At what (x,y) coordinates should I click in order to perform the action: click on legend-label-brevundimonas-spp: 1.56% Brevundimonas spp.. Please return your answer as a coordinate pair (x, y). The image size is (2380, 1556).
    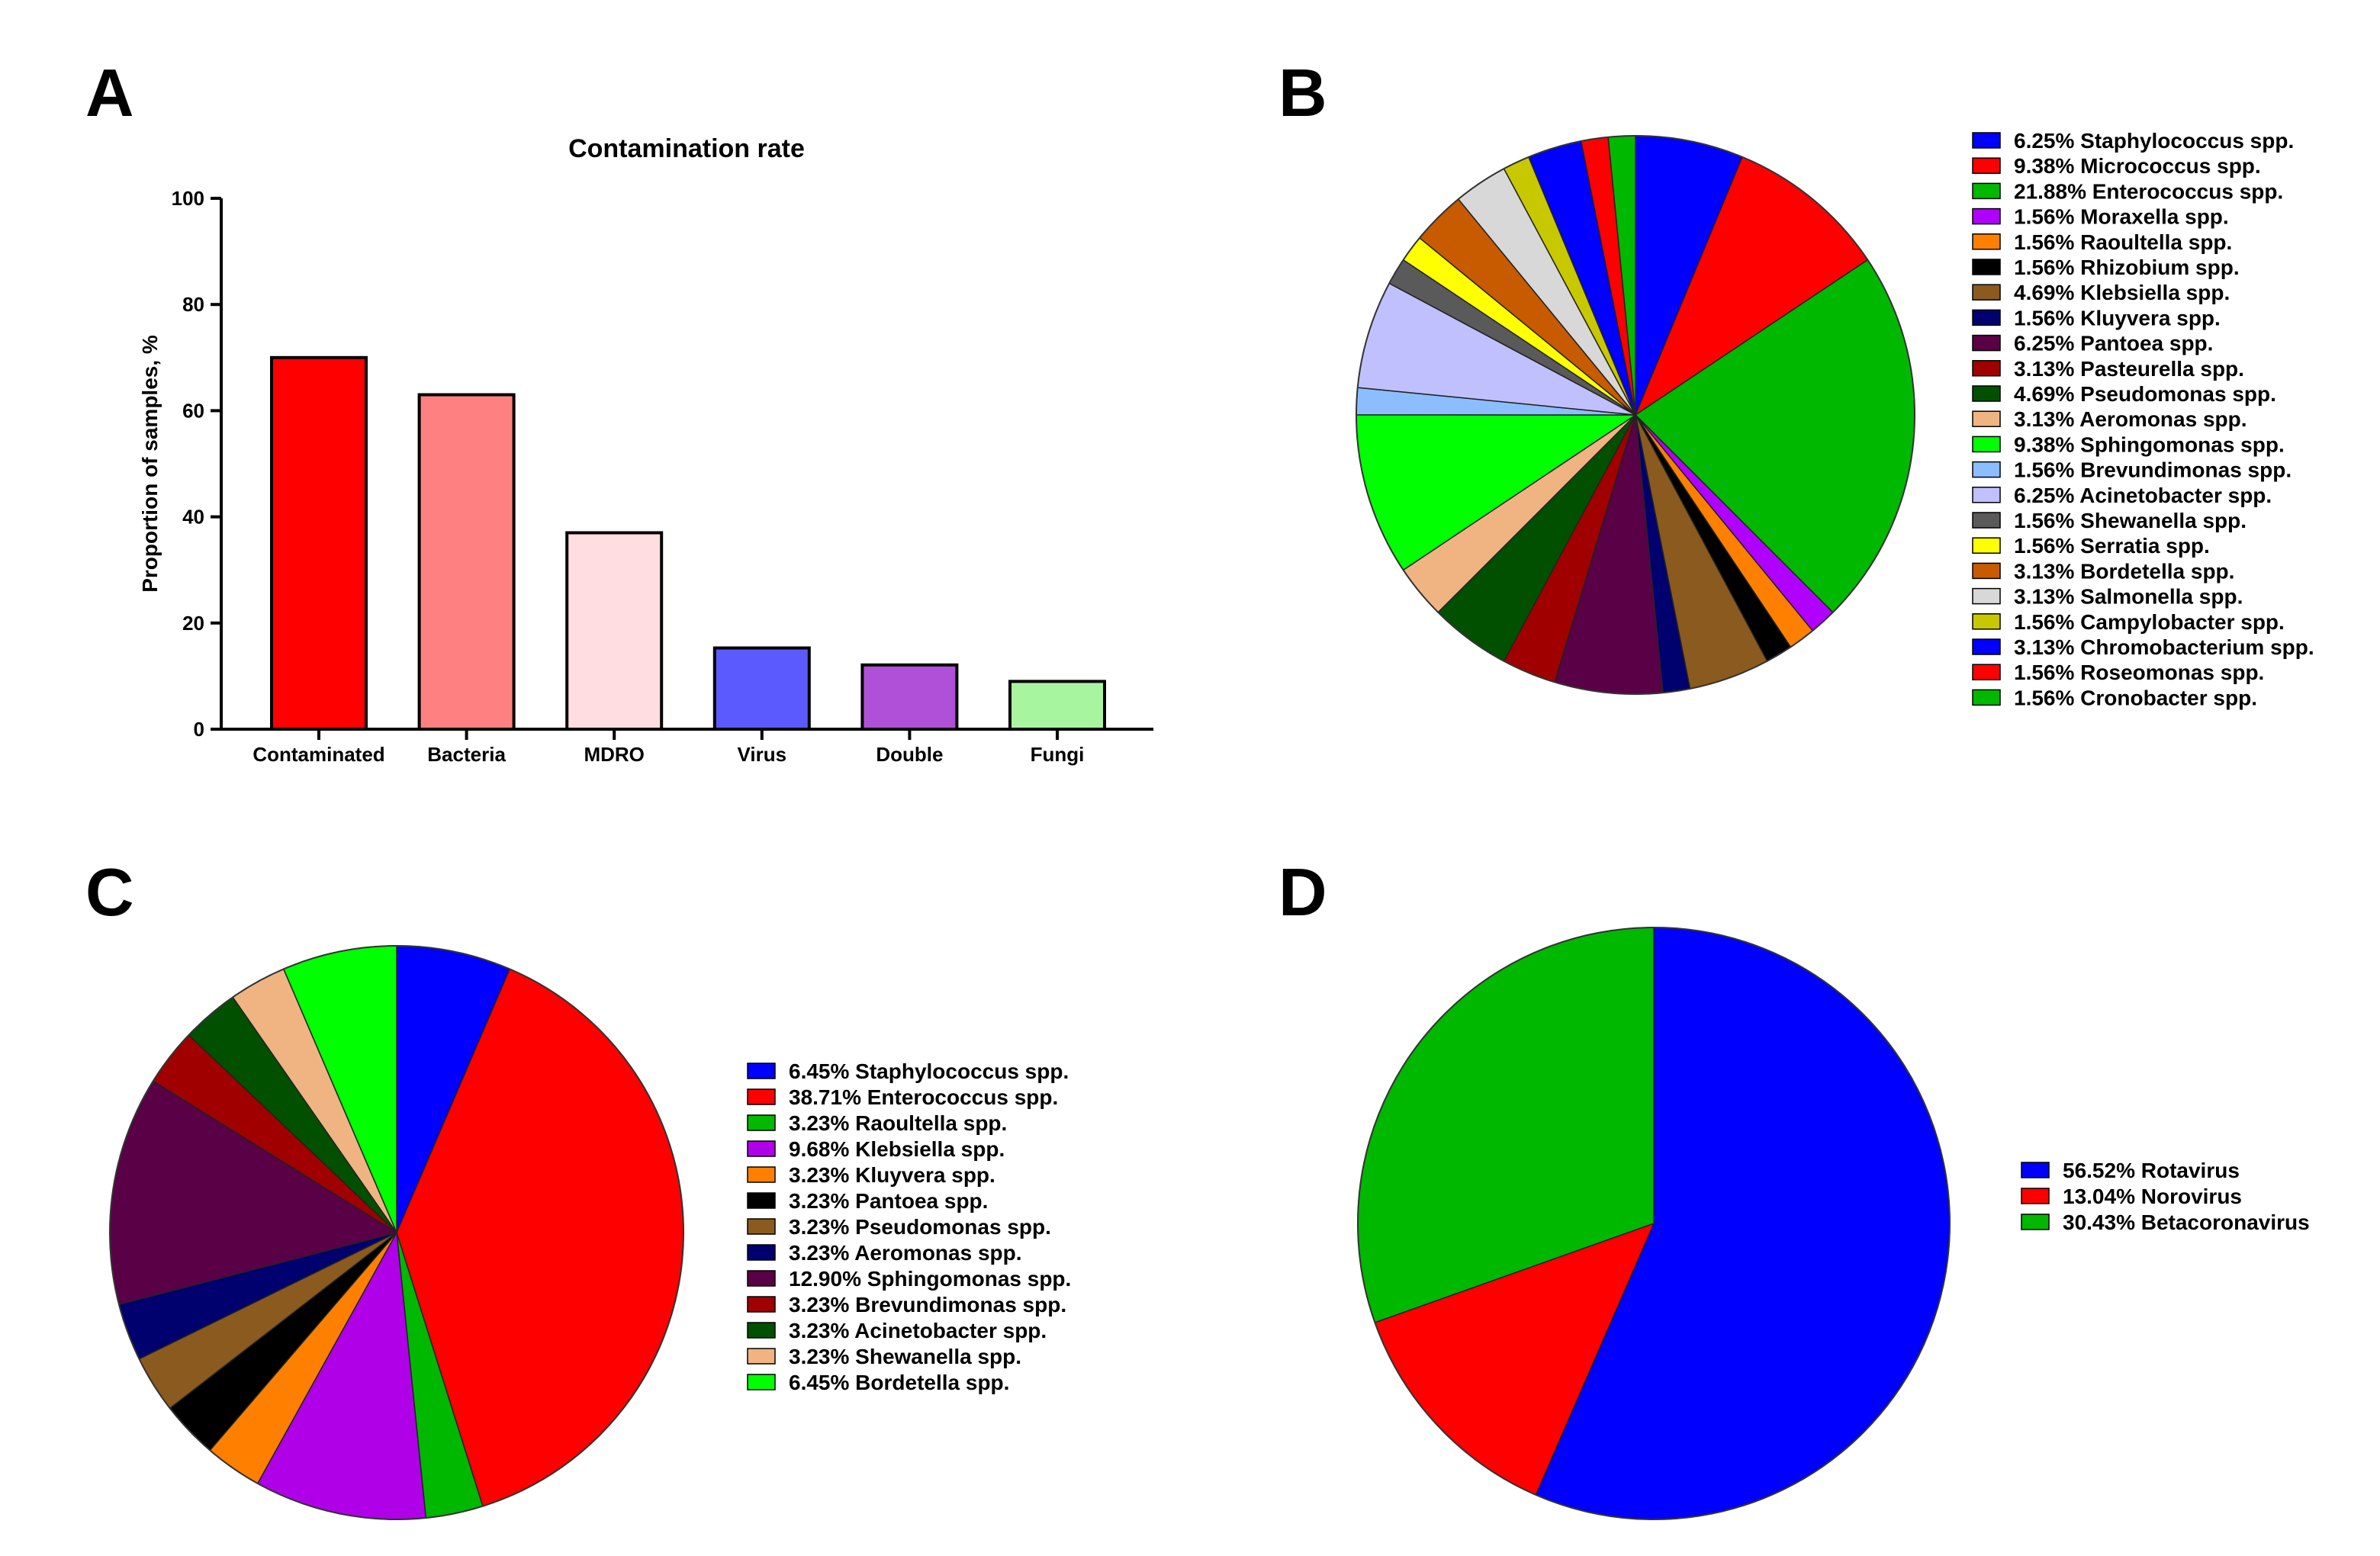
    Looking at the image, I should click on (2153, 470).